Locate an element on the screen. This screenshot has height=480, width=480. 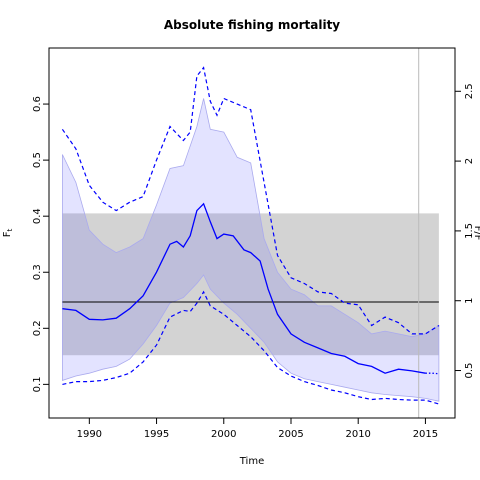
x-tick-label: 1990 is located at coordinates (89, 434).